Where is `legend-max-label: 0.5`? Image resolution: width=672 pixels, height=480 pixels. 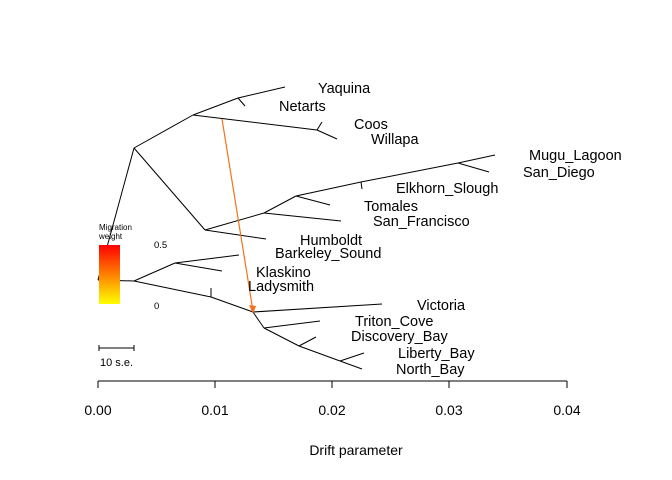
legend-max-label: 0.5 is located at coordinates (160, 245).